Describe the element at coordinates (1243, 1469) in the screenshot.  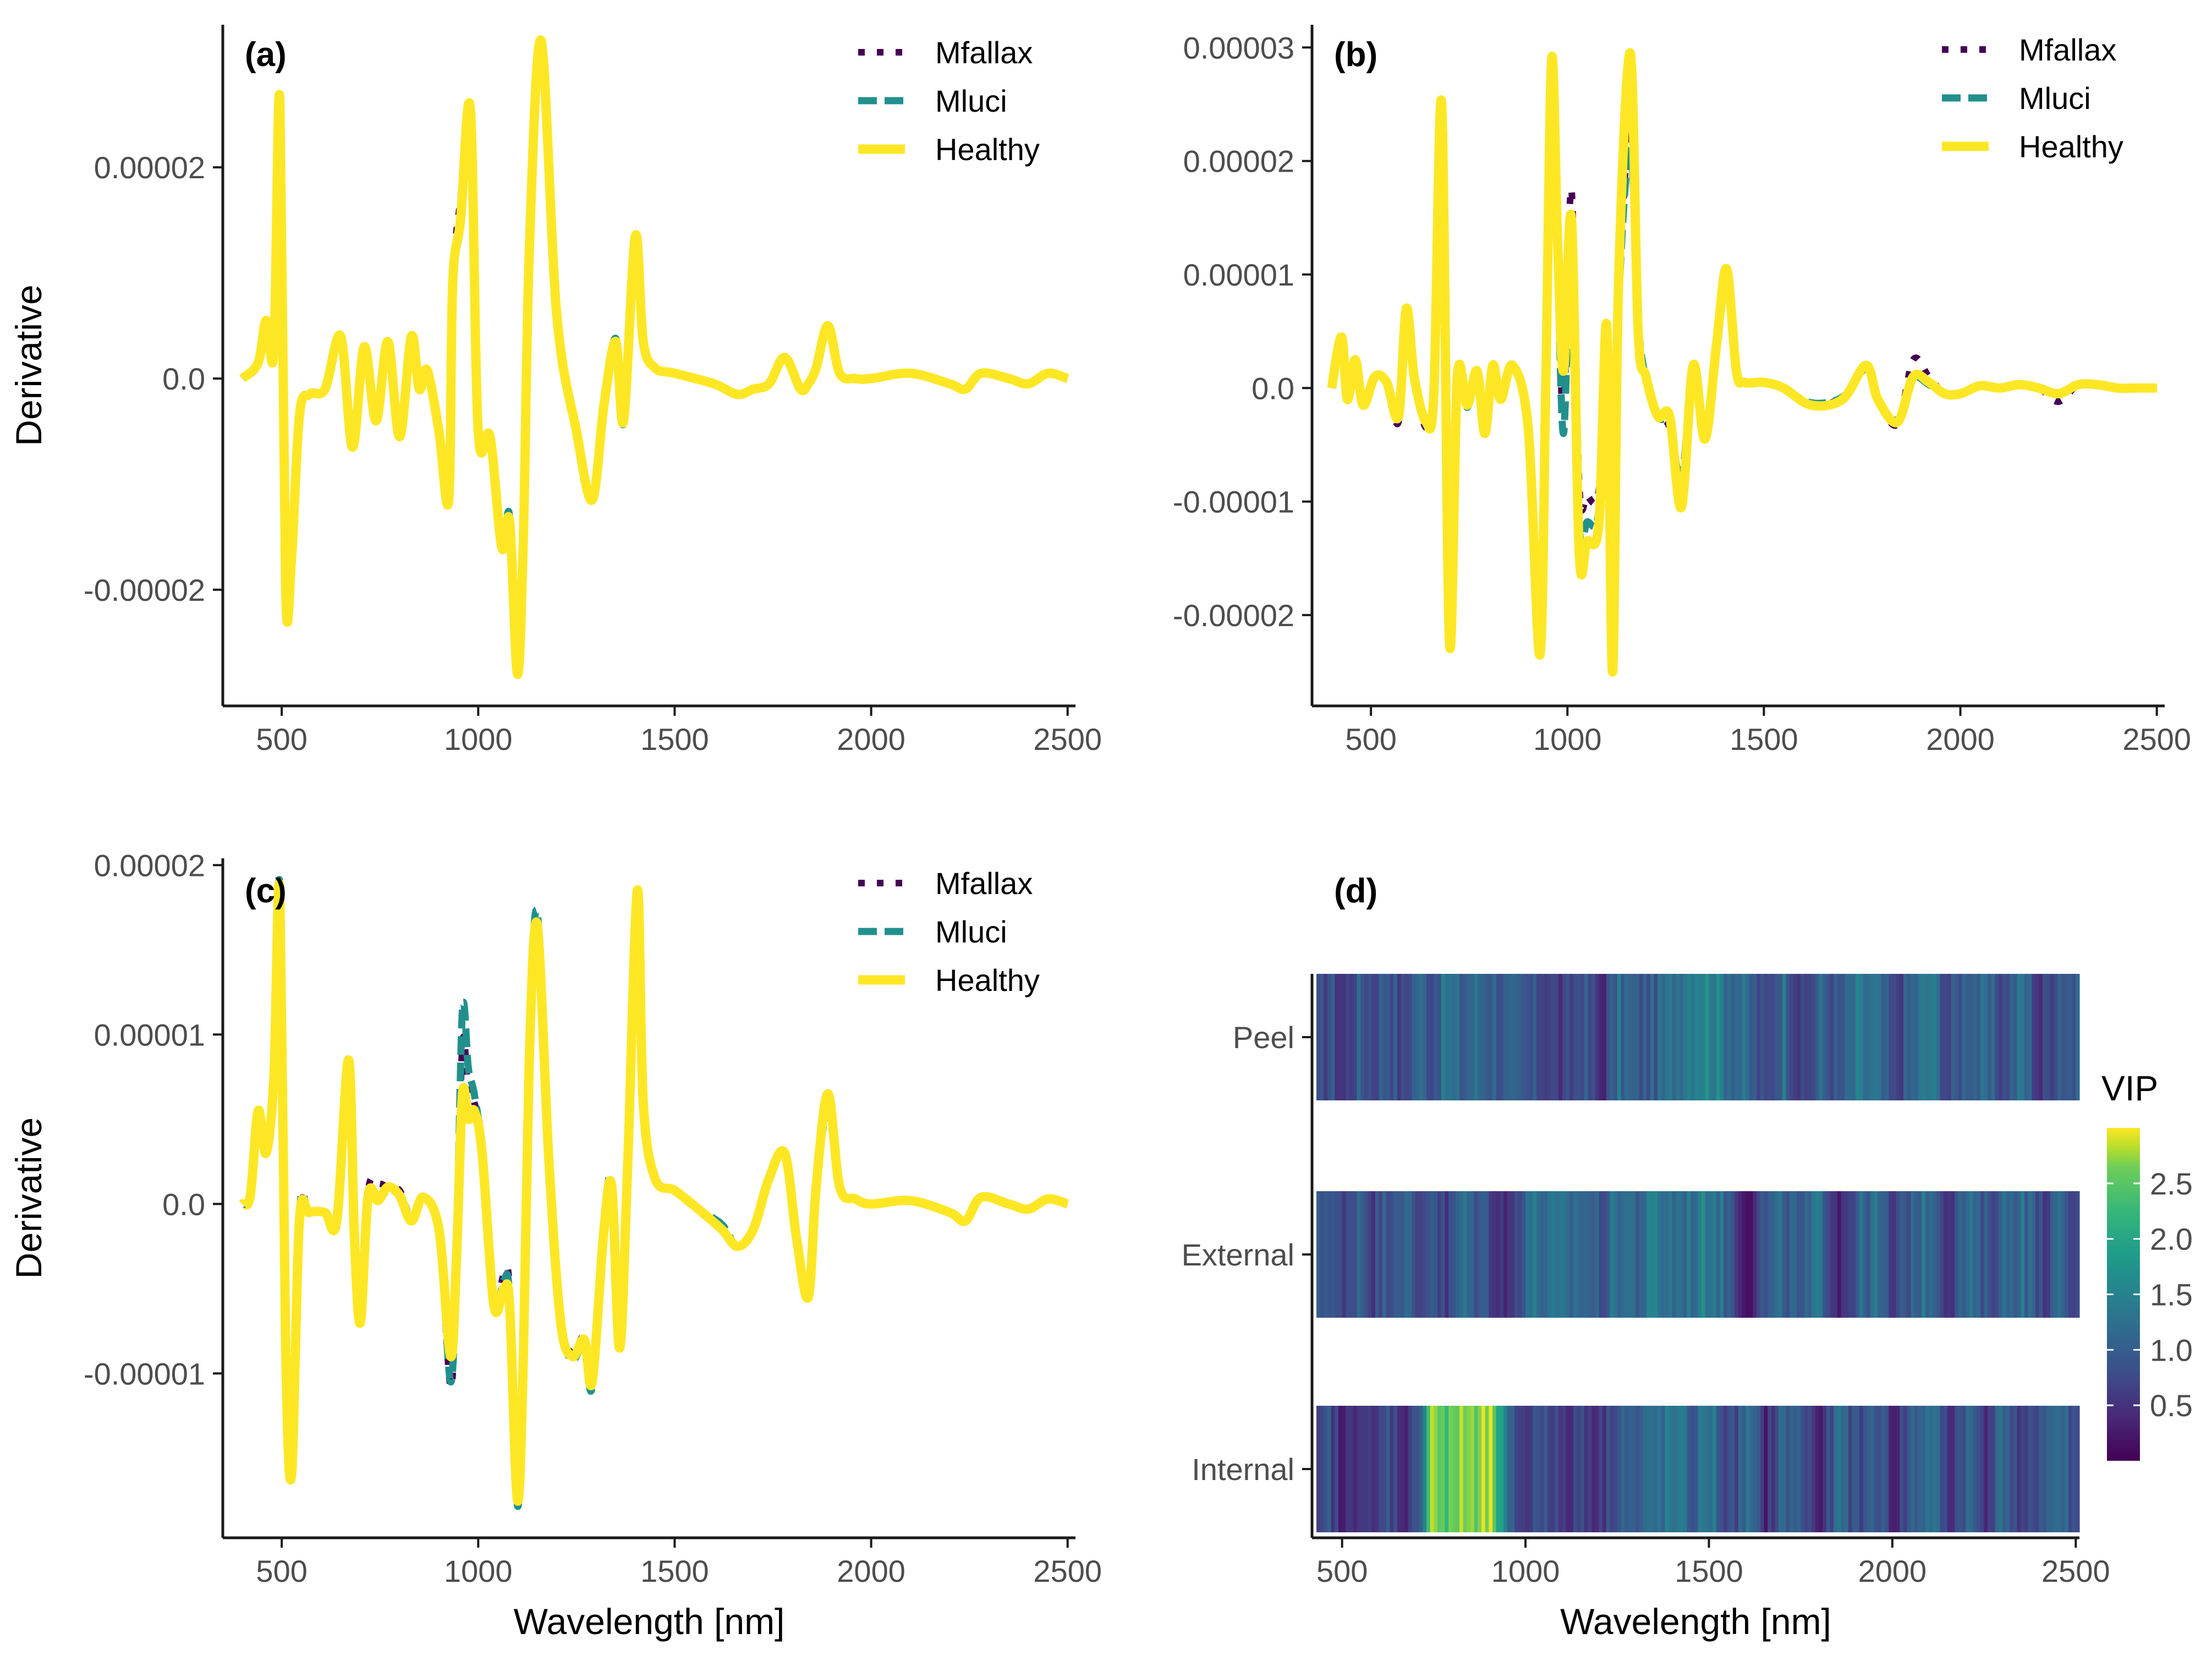
I see `y-tick-label-internal: Internal` at that location.